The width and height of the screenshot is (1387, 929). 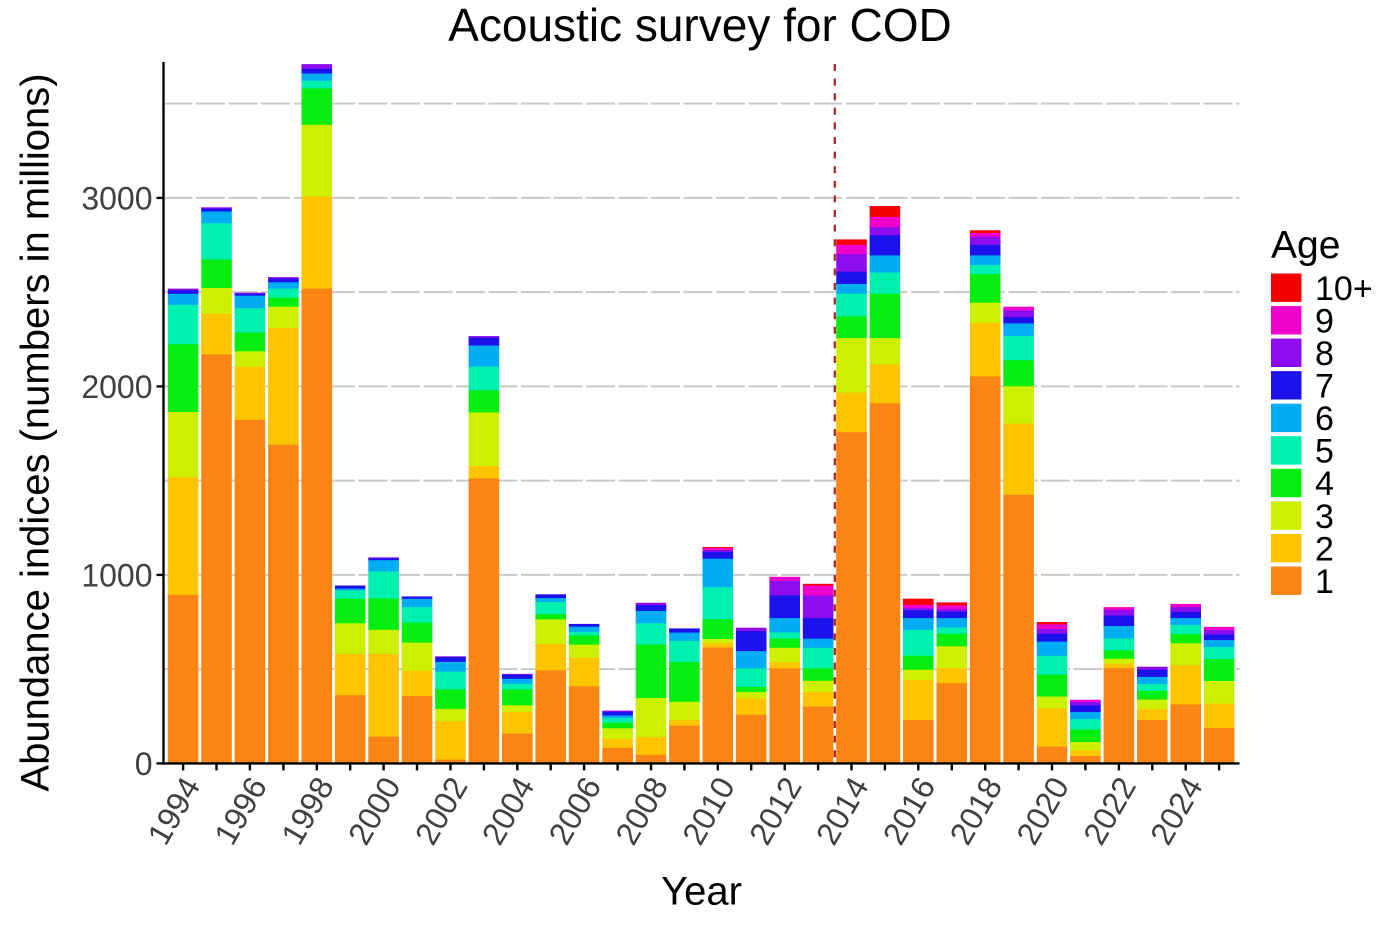 What do you see at coordinates (116, 387) in the screenshot?
I see `svg-text: 2000` at bounding box center [116, 387].